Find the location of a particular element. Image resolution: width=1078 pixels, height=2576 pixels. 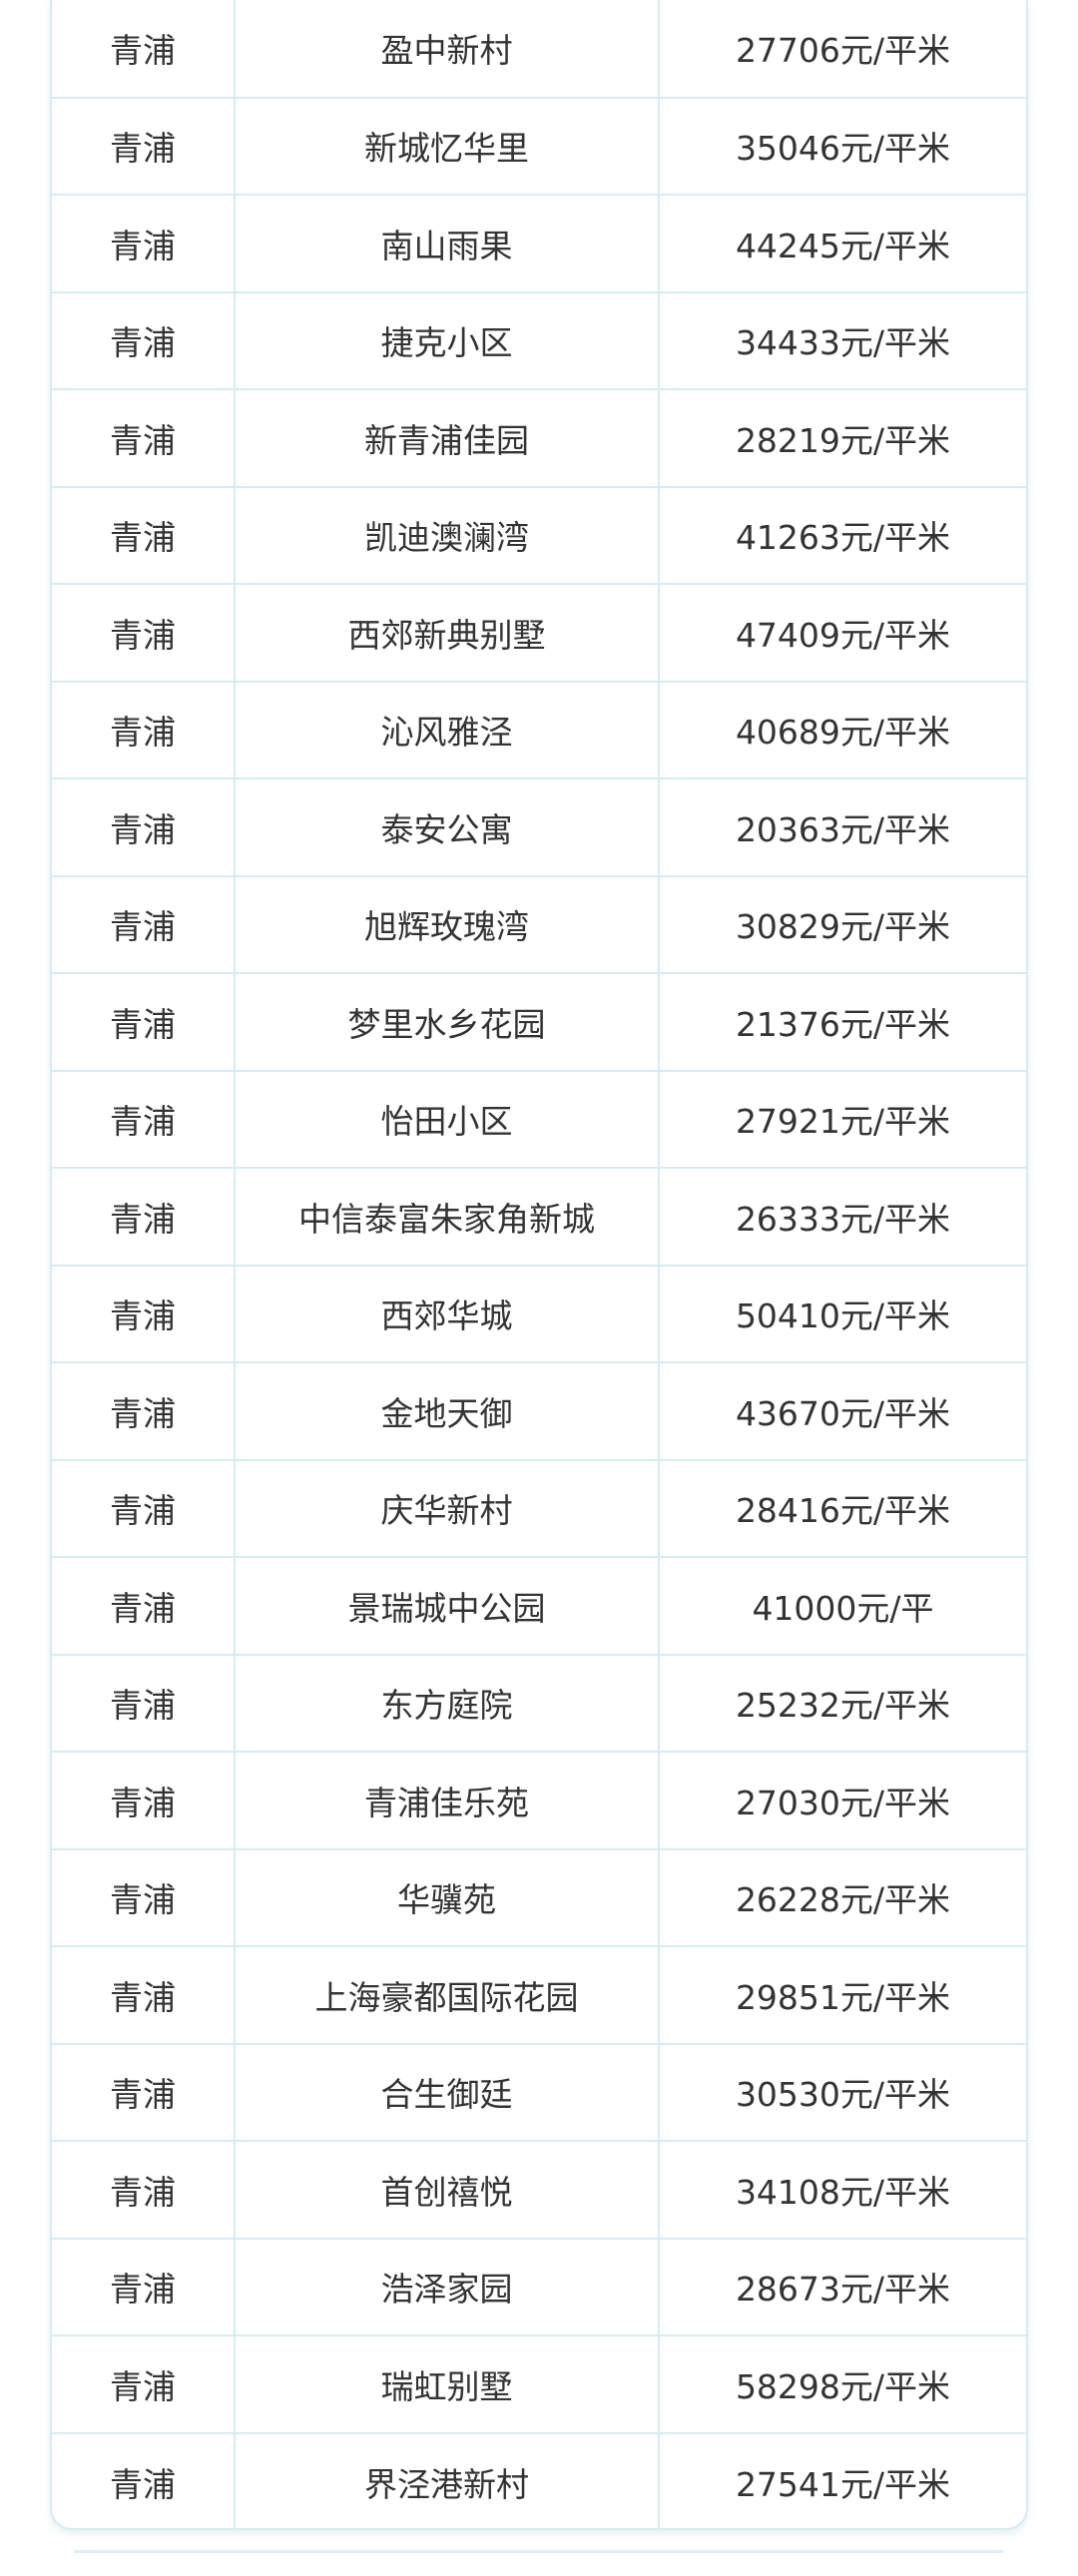

community-name-cell: 界泾港新村 is located at coordinates (447, 2480).